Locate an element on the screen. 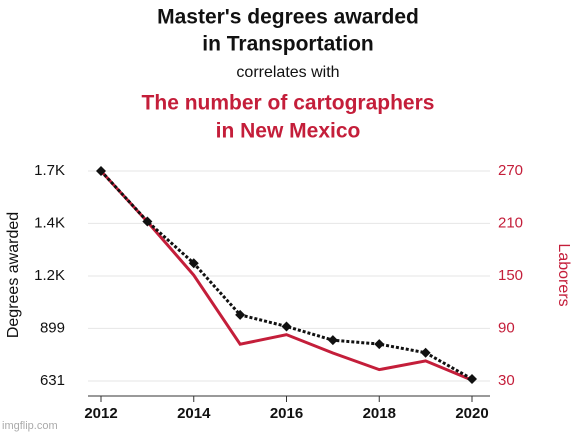 The width and height of the screenshot is (575, 434). x-tick-label: 2016 is located at coordinates (286, 413).